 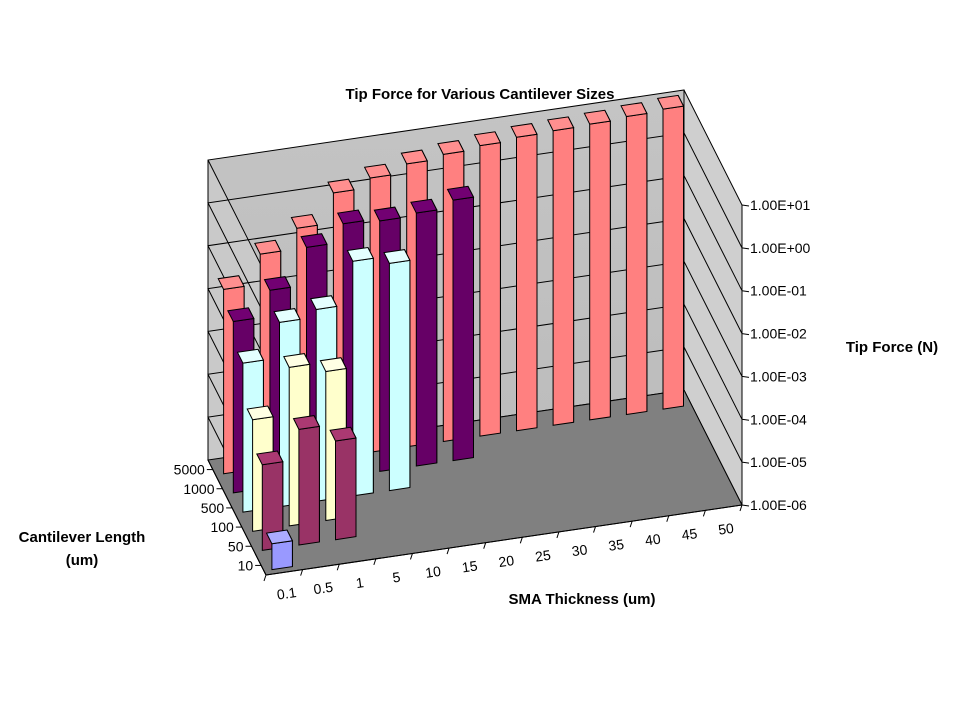 What do you see at coordinates (690, 534) in the screenshot?
I see `x-tick-label: 45` at bounding box center [690, 534].